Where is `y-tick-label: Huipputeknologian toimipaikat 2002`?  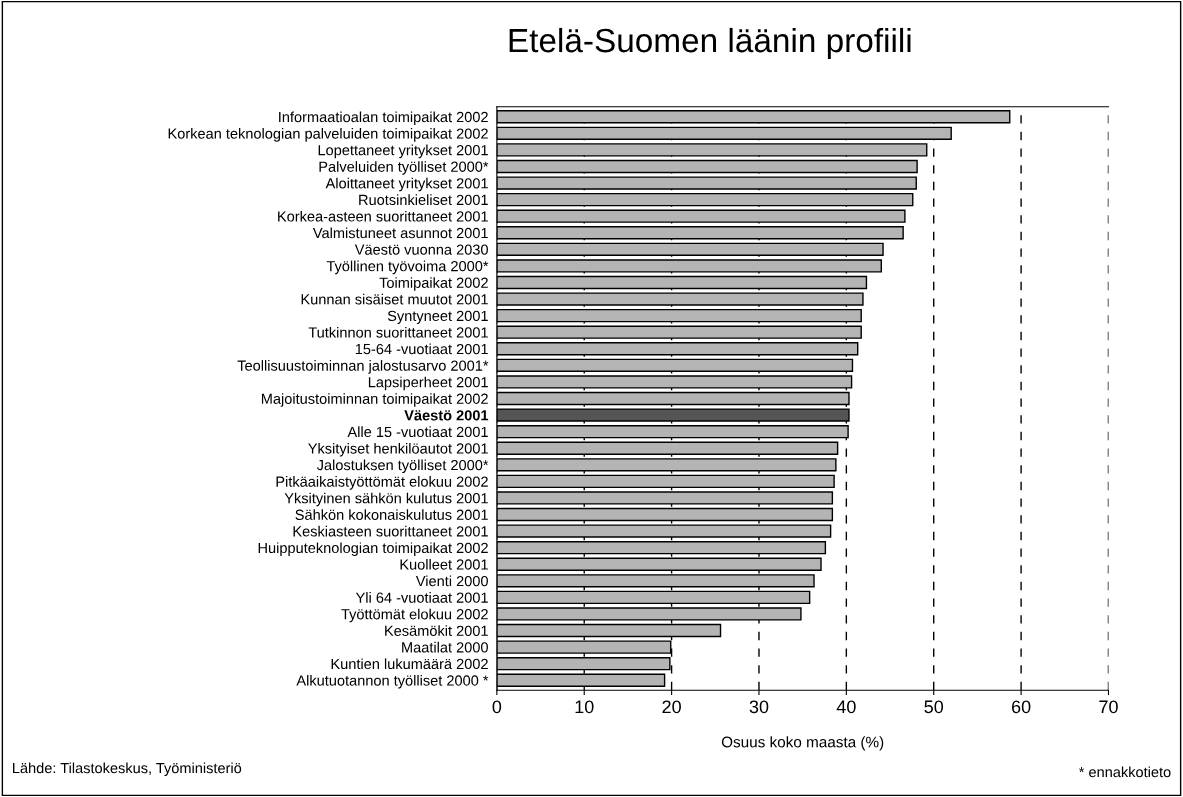 y-tick-label: Huipputeknologian toimipaikat 2002 is located at coordinates (373, 549).